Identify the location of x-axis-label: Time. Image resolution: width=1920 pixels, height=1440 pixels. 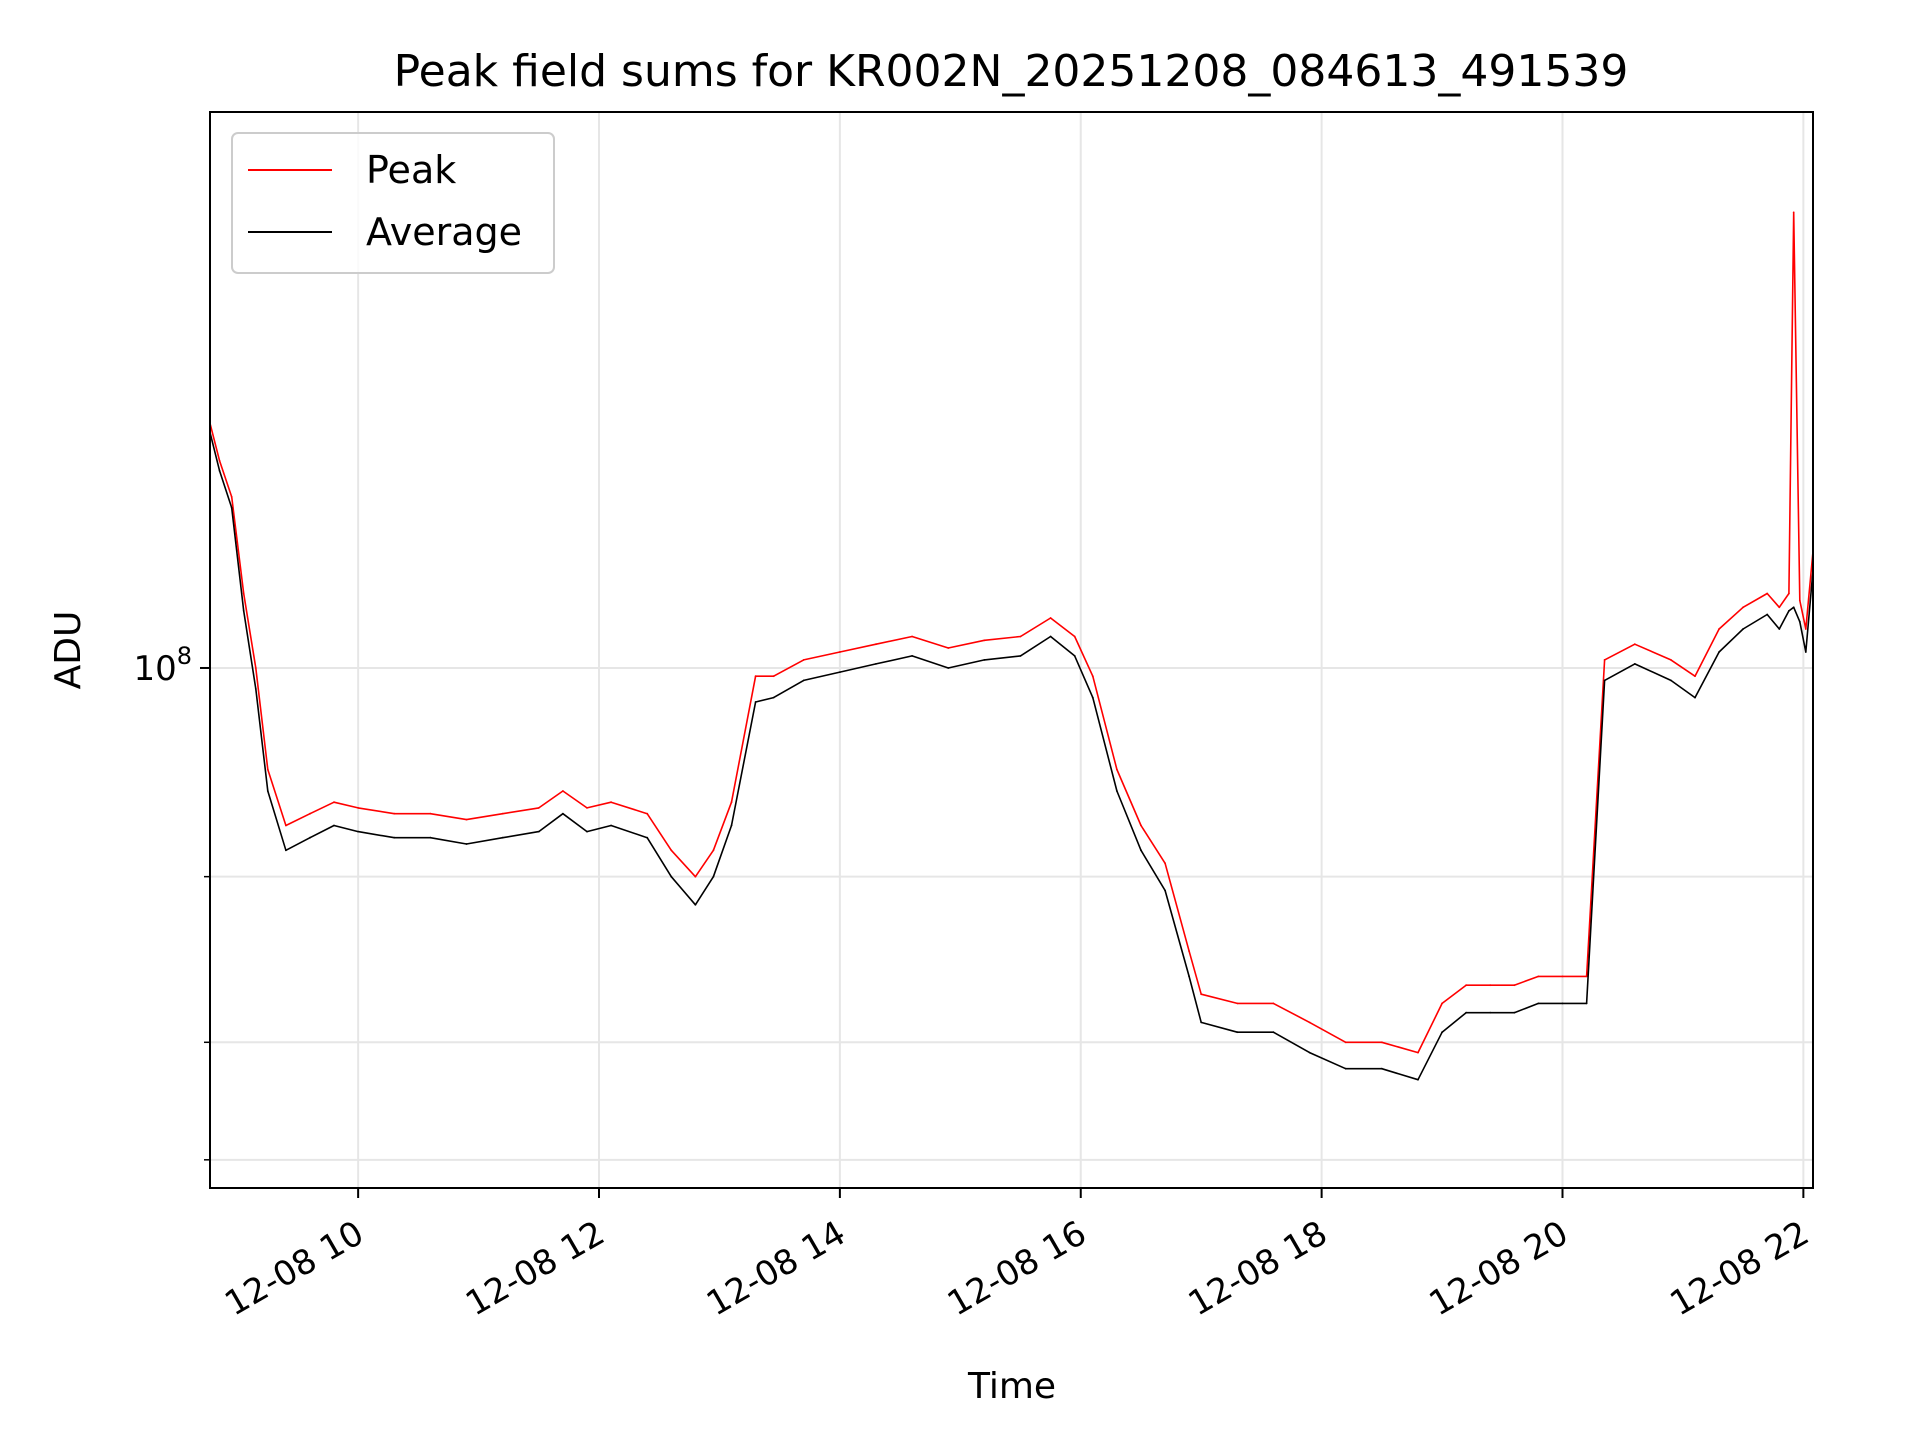
(1011, 1386).